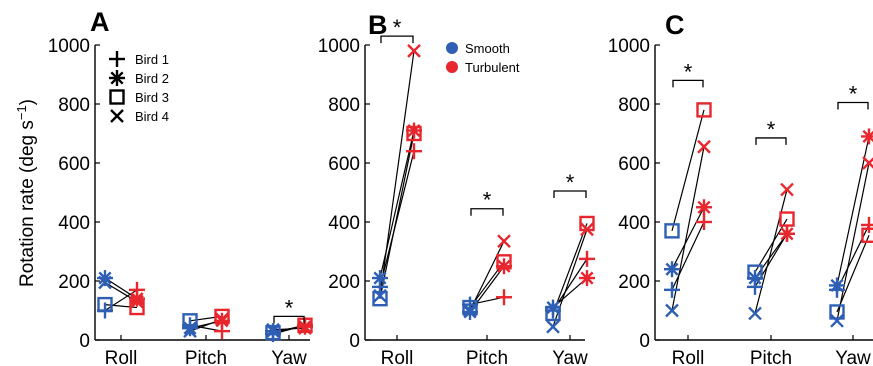 The height and width of the screenshot is (366, 873). What do you see at coordinates (21, 112) in the screenshot?
I see `y-axis-label-superscript: −1` at bounding box center [21, 112].